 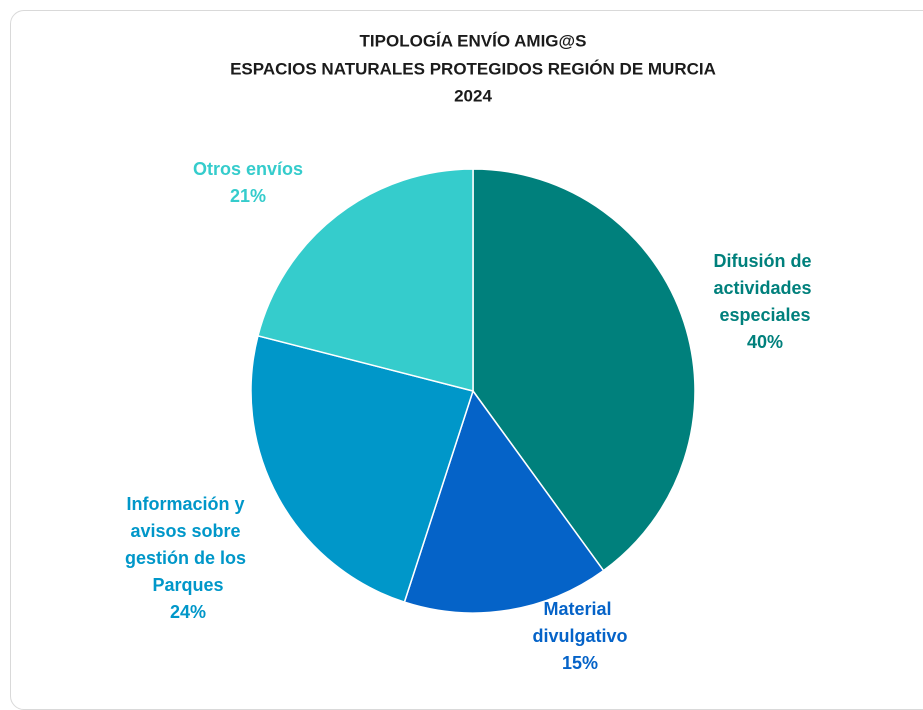 What do you see at coordinates (187, 504) in the screenshot?
I see `label-line: Información y` at bounding box center [187, 504].